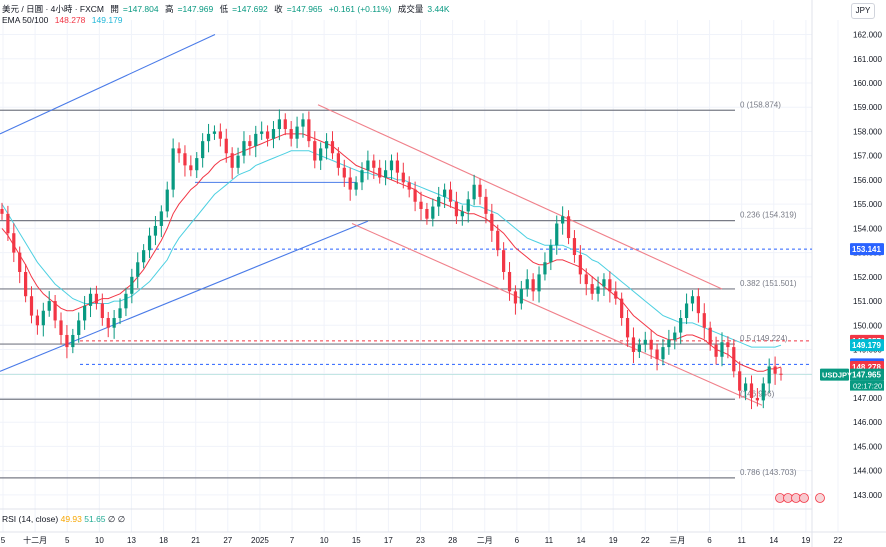 This screenshot has width=886, height=547. Describe the element at coordinates (53, 9) in the screenshot. I see `symbol-title: 美元 / 日圓 · 4小時 · FXCM` at that location.